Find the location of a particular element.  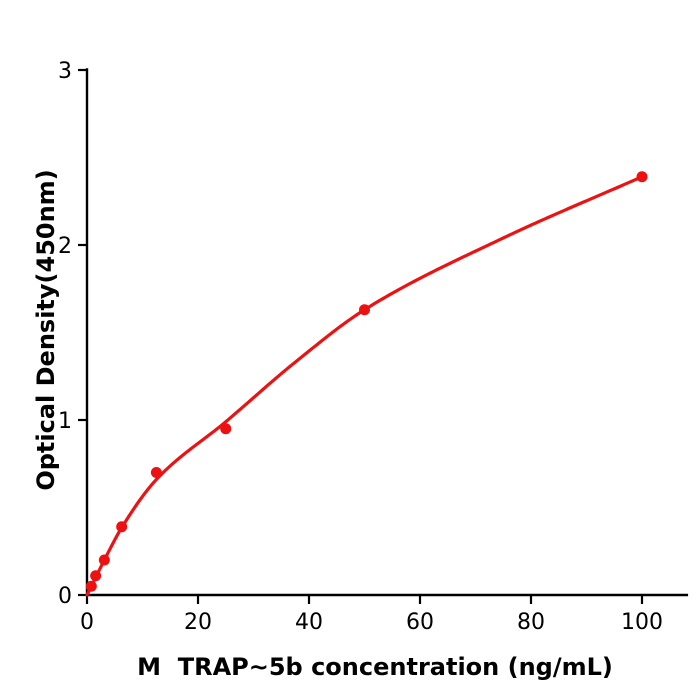

y-tick-label: 1 is located at coordinates (65, 421).